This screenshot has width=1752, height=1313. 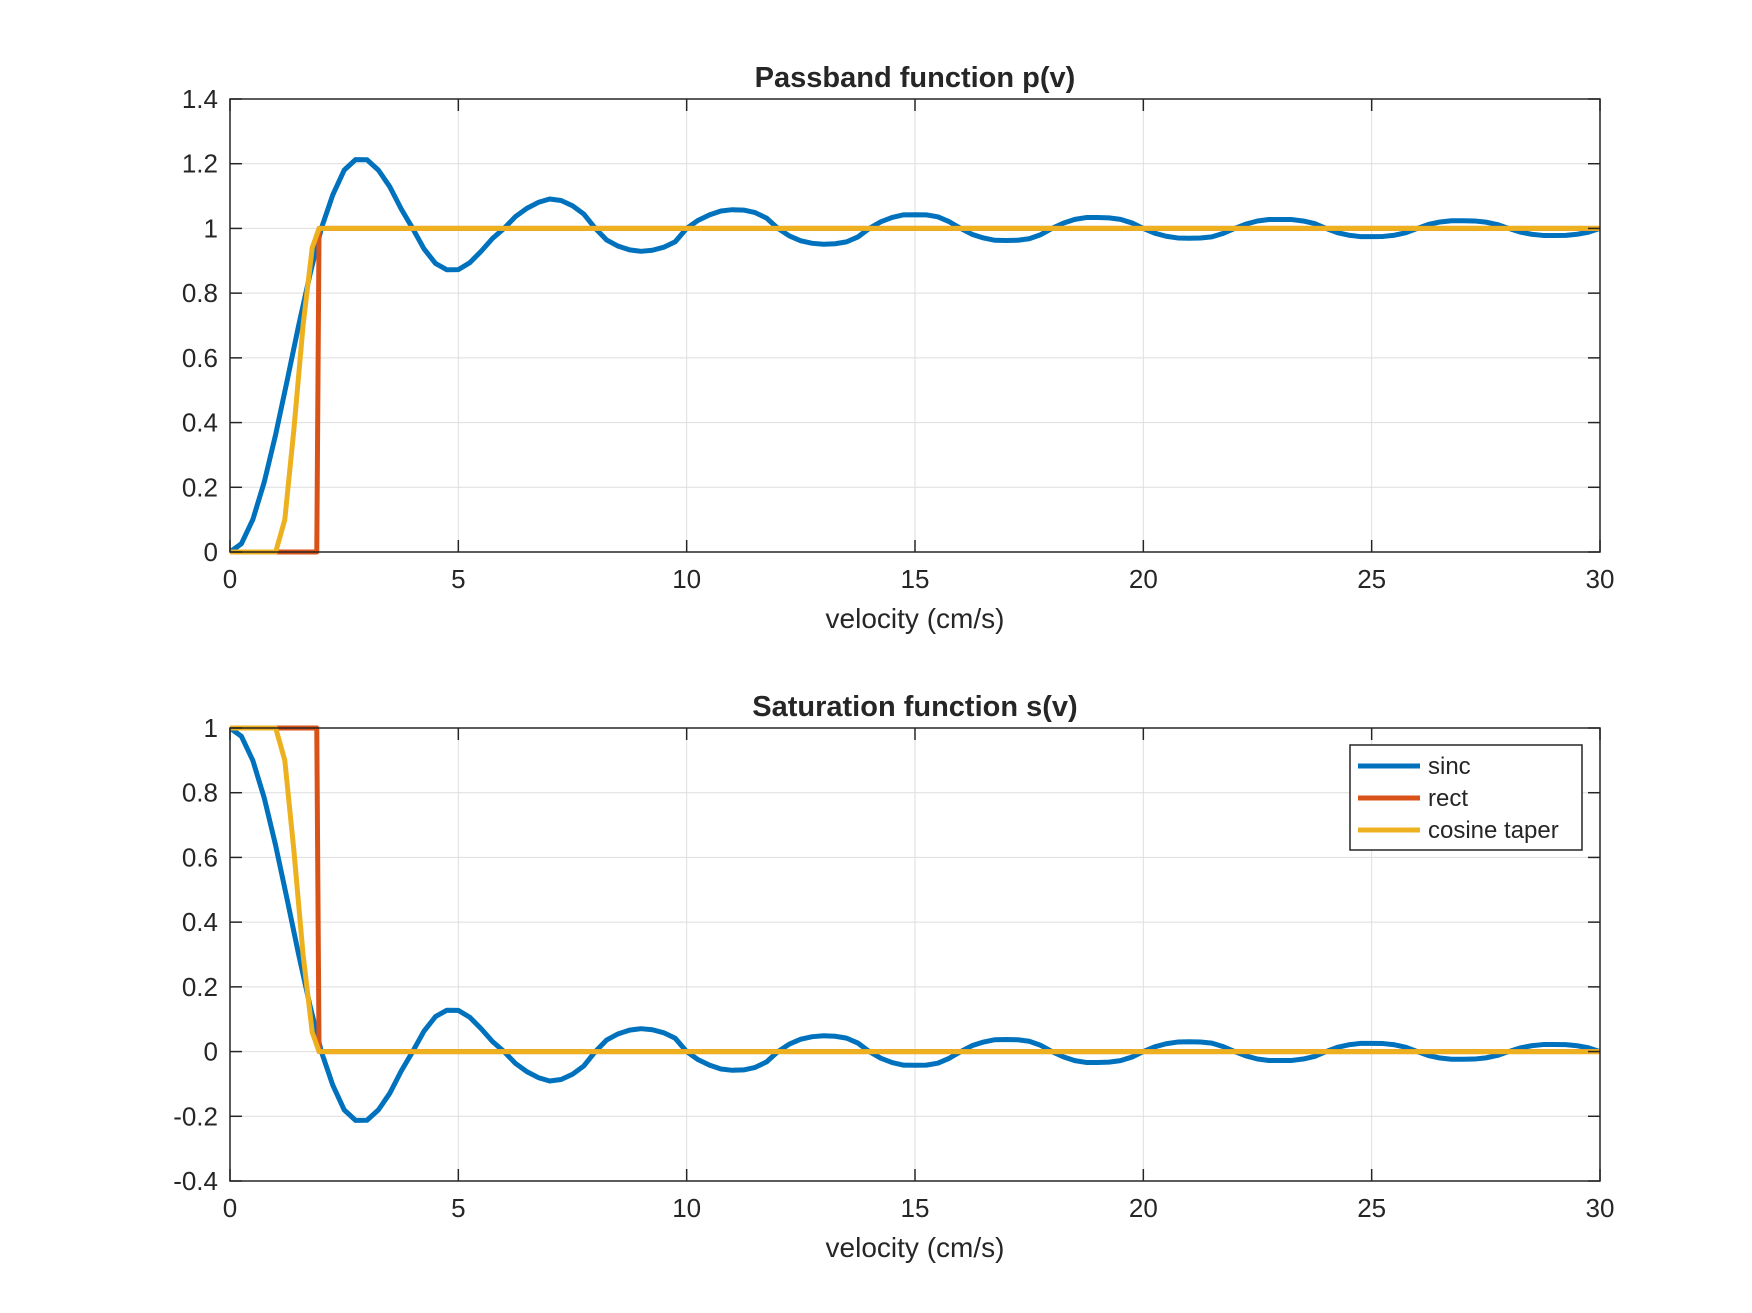 I want to click on saturation-ytick-label: 0.6, so click(x=200, y=857).